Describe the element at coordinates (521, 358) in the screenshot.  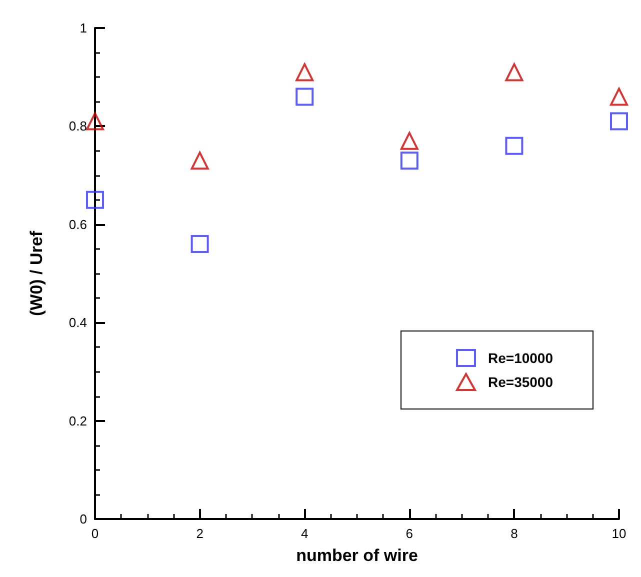
I see `legend-label: Re=10000` at that location.